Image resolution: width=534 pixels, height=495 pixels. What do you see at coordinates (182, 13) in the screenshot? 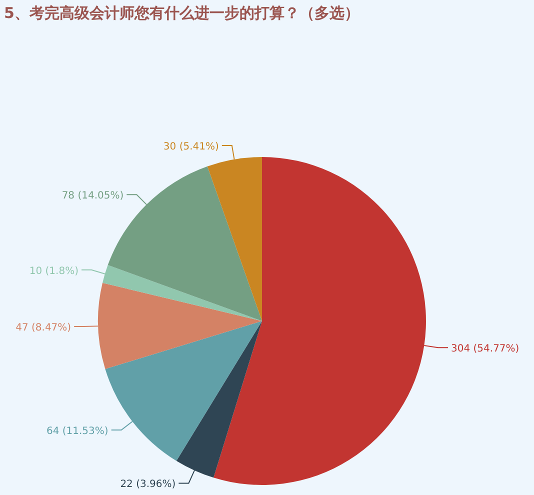
I see `chart-title: 5、考完高级会计师您有什么进一步的打算？（多选）` at bounding box center [182, 13].